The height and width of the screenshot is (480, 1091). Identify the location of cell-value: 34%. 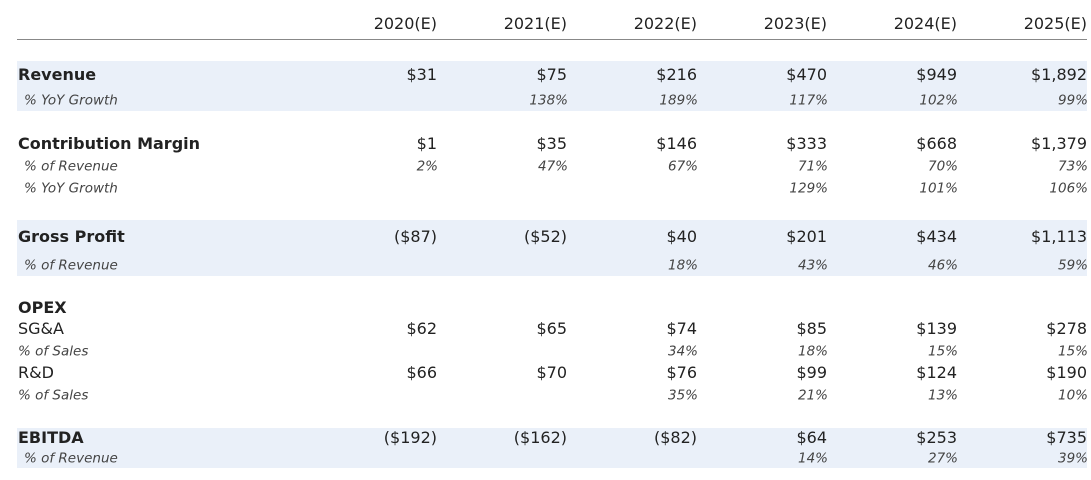
(682, 351).